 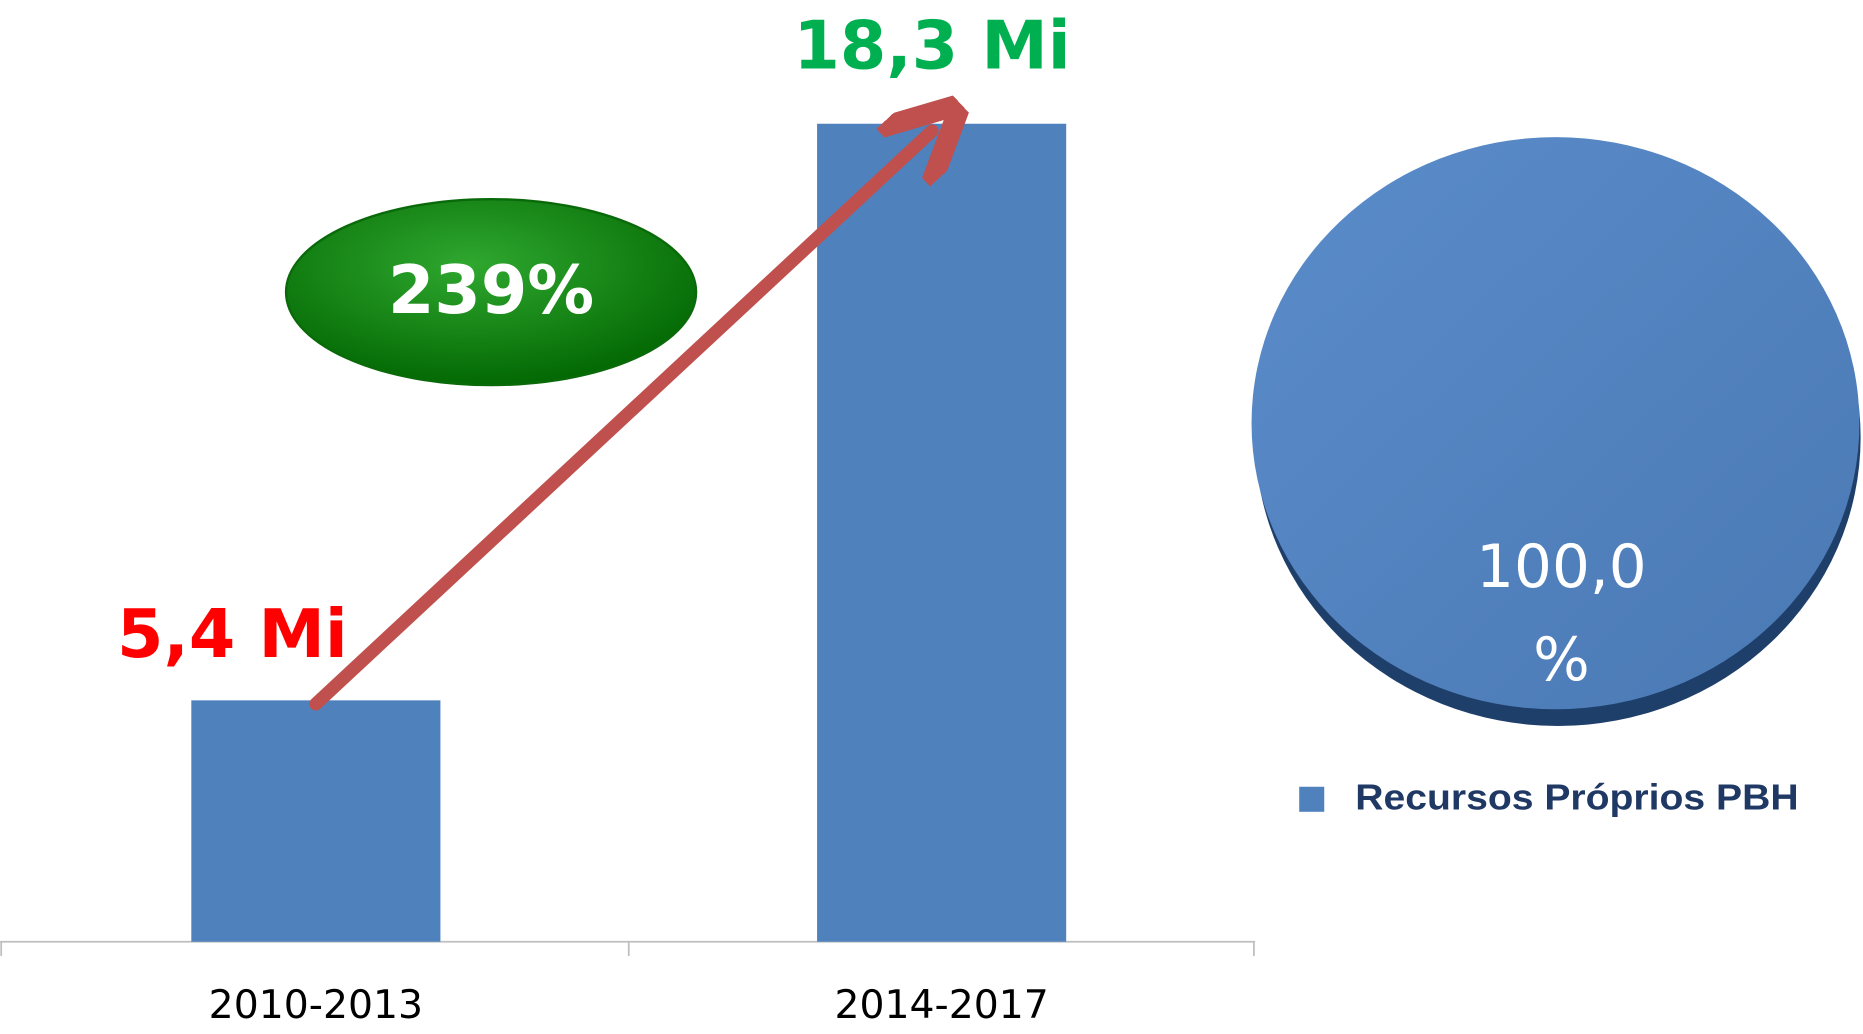 What do you see at coordinates (1312, 799) in the screenshot?
I see `legend-swatch` at bounding box center [1312, 799].